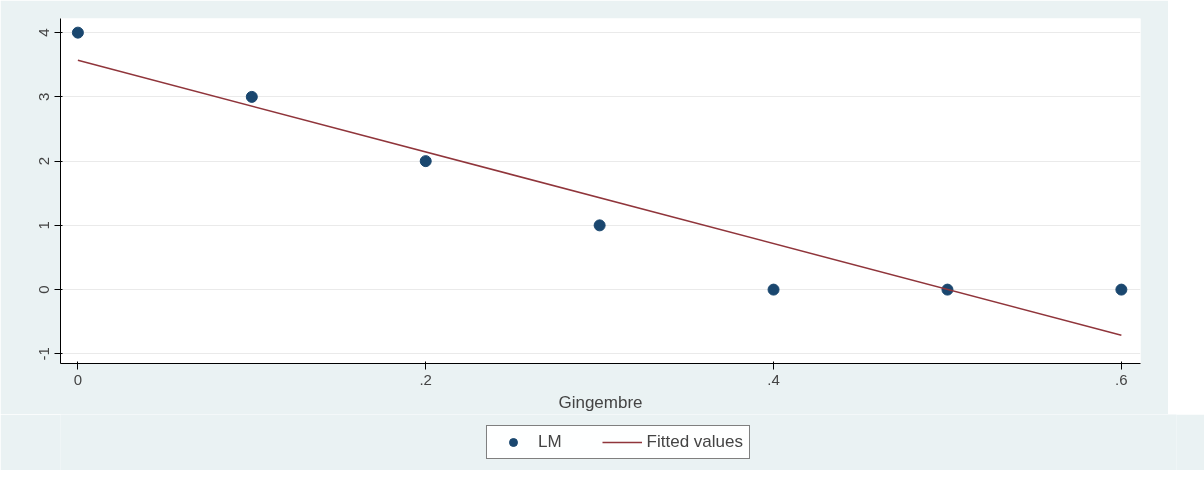 The height and width of the screenshot is (490, 1204). What do you see at coordinates (44, 32) in the screenshot?
I see `y-tick-label: 4` at bounding box center [44, 32].